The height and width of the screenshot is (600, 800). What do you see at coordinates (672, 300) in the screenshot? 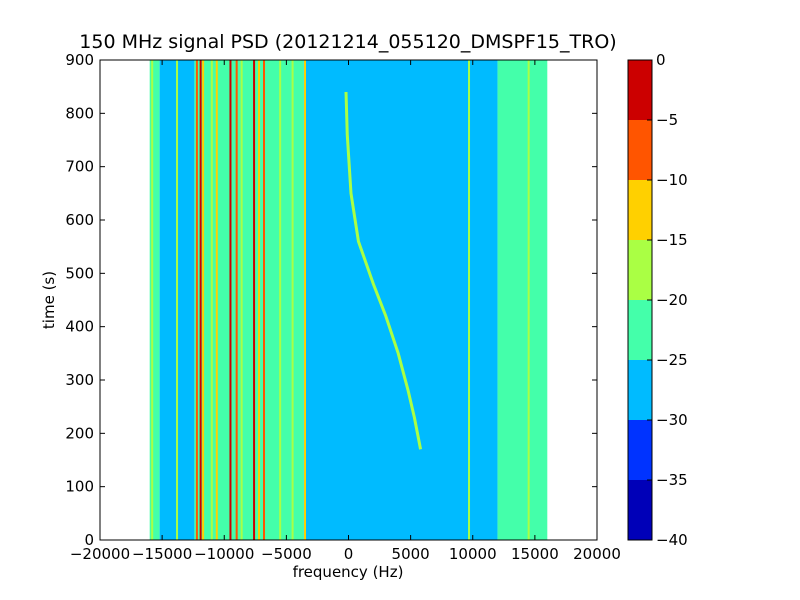
I see `colorbar-tick-label: −20` at bounding box center [672, 300].